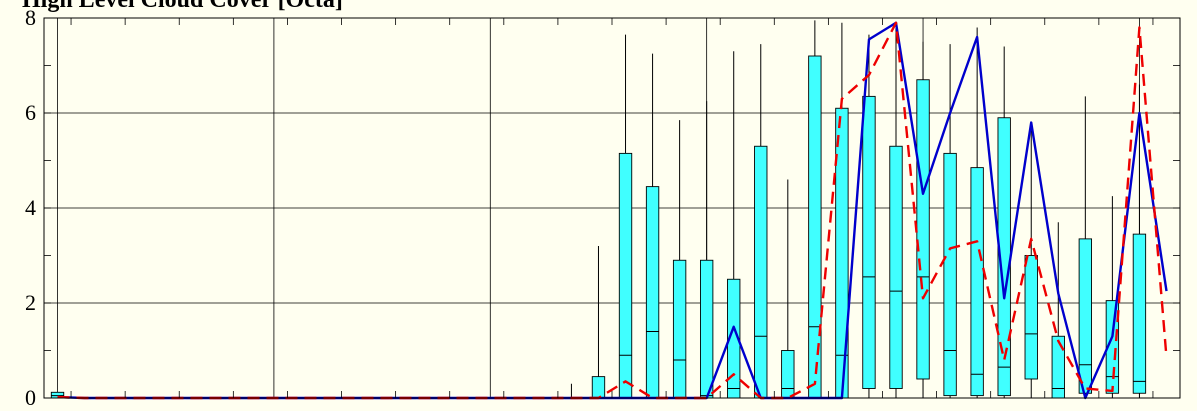 This screenshot has width=1197, height=411. I want to click on y-tick-label: 8, so click(30, 17).